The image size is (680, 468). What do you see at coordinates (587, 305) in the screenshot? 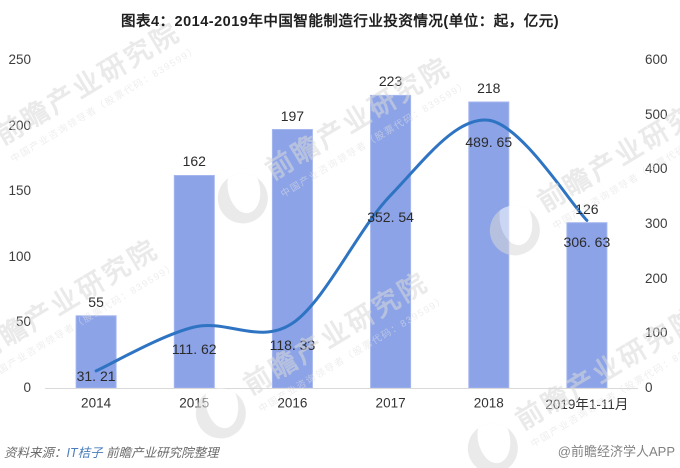
I see `bar-2019年1-11月` at bounding box center [587, 305].